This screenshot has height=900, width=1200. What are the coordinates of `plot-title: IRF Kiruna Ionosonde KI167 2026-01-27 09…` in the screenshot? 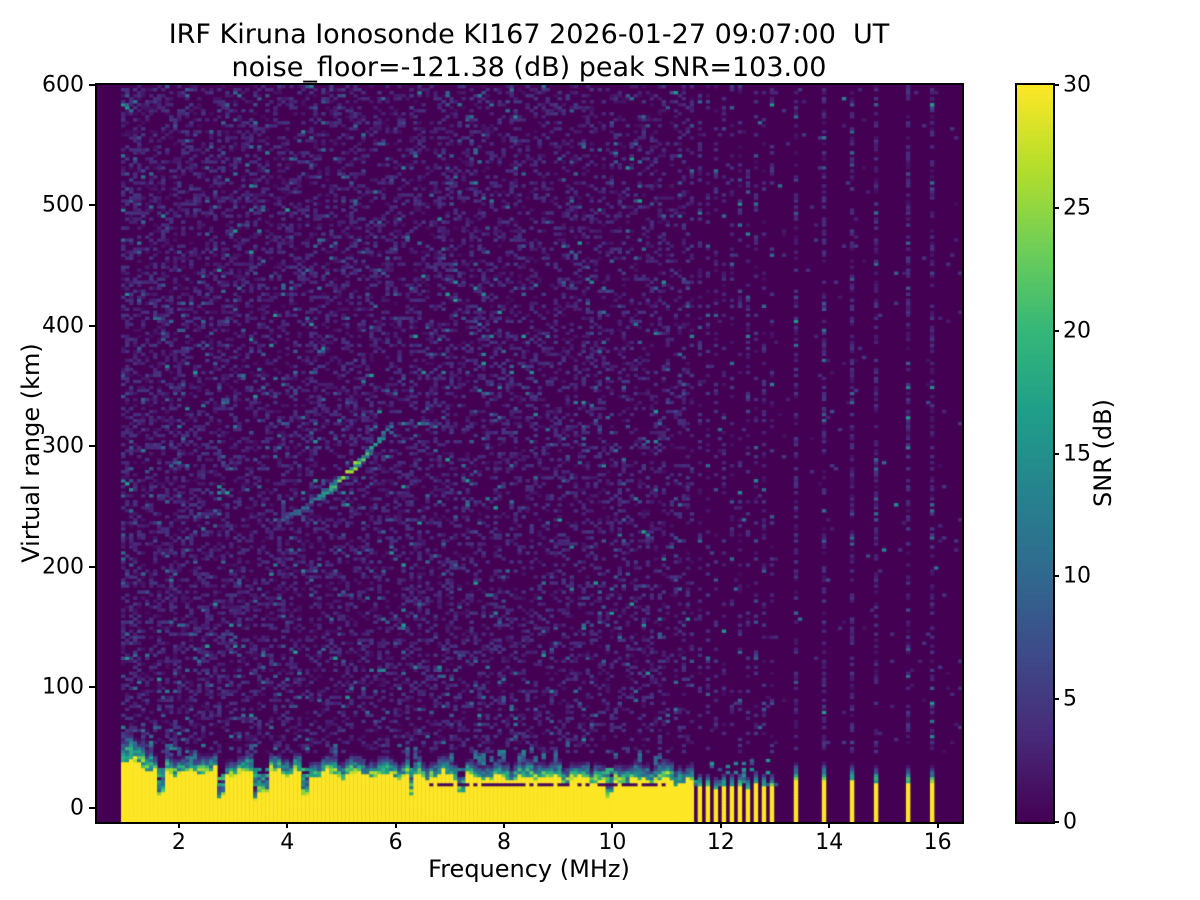 It's located at (529, 34).